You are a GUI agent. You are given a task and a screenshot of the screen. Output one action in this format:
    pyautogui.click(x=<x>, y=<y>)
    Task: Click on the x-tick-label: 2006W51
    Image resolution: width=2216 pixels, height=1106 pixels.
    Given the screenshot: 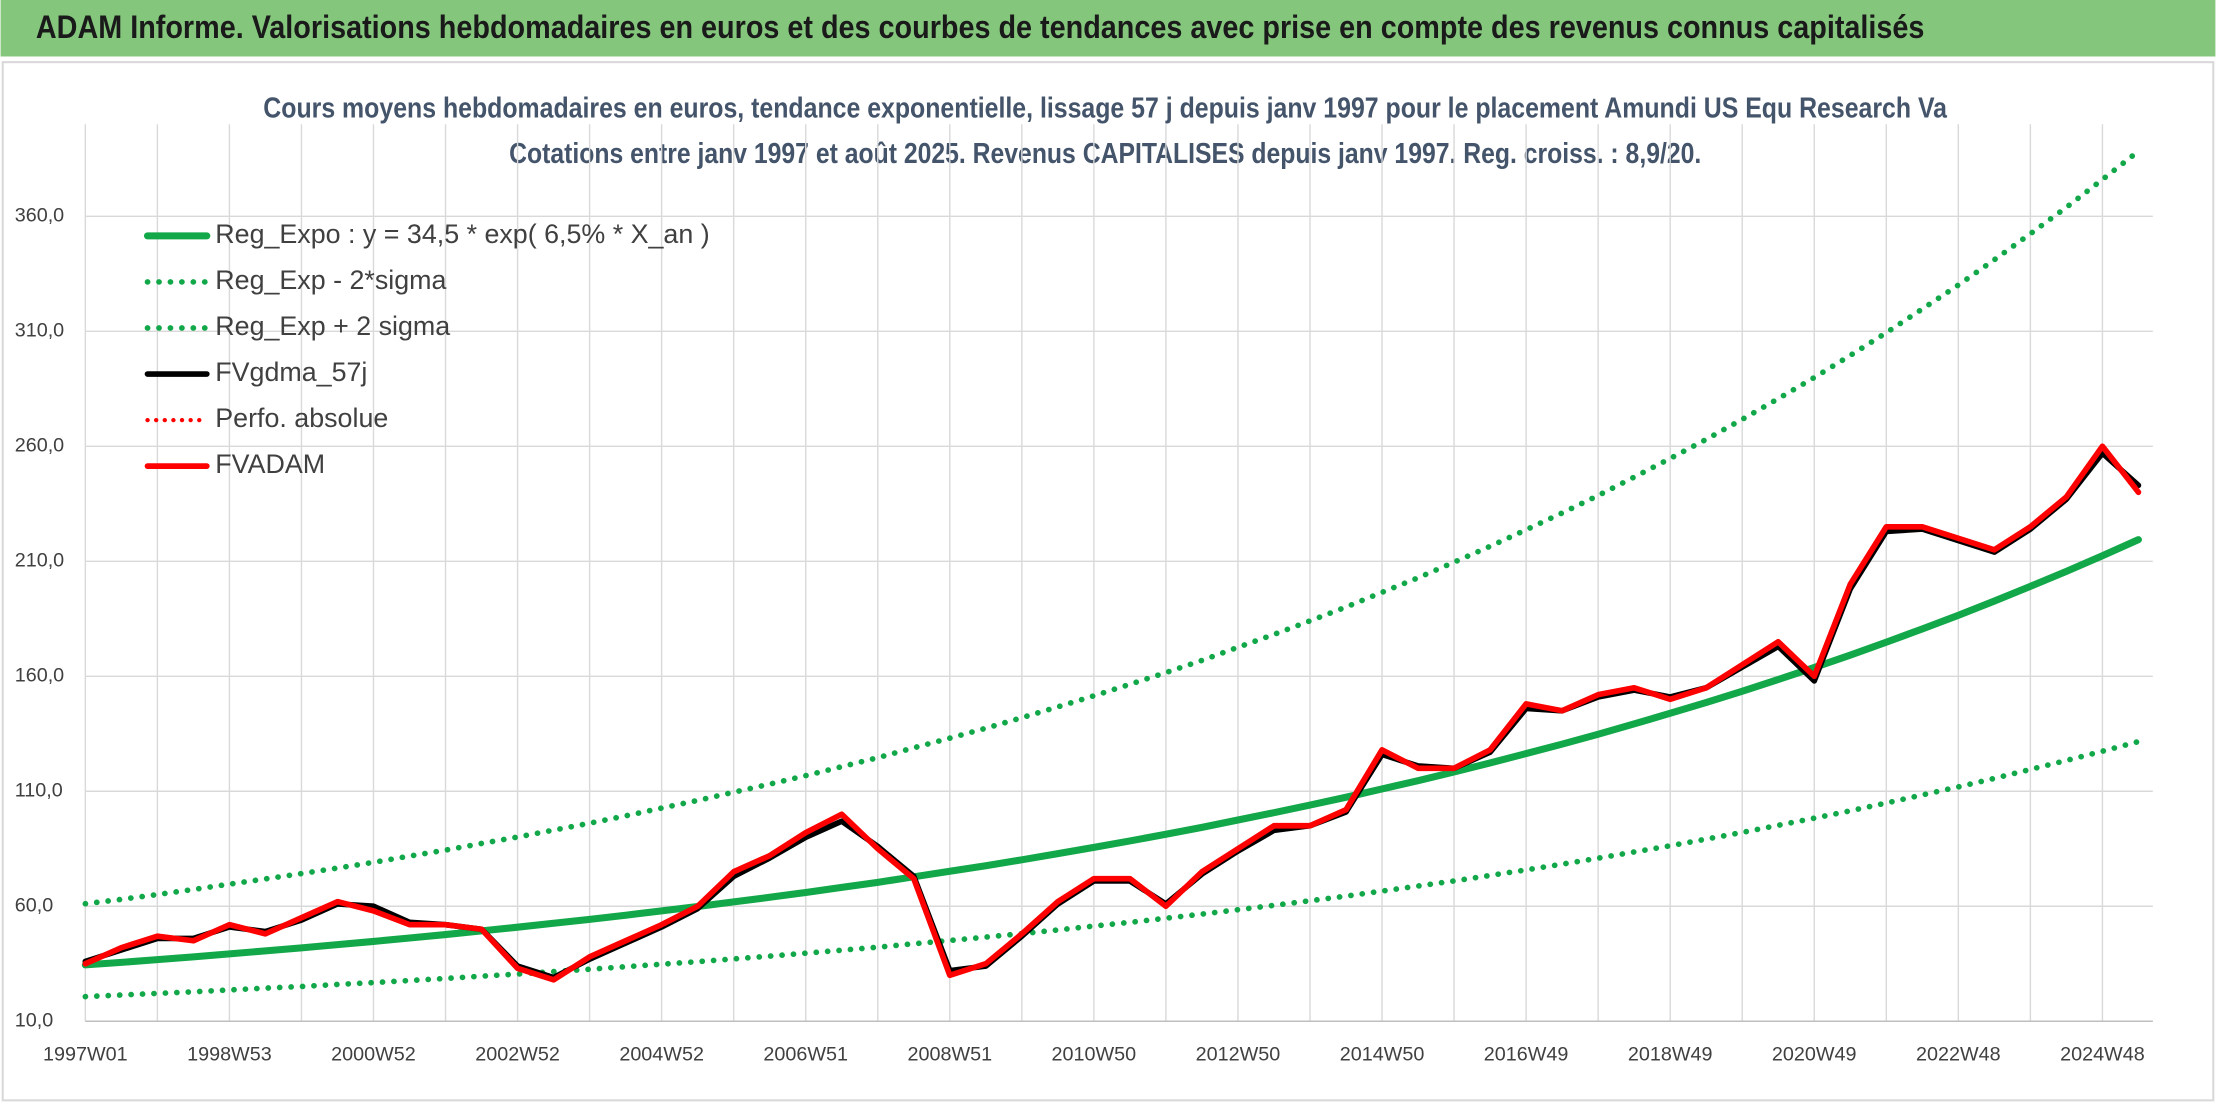 What is the action you would take?
    pyautogui.click(x=805, y=1054)
    